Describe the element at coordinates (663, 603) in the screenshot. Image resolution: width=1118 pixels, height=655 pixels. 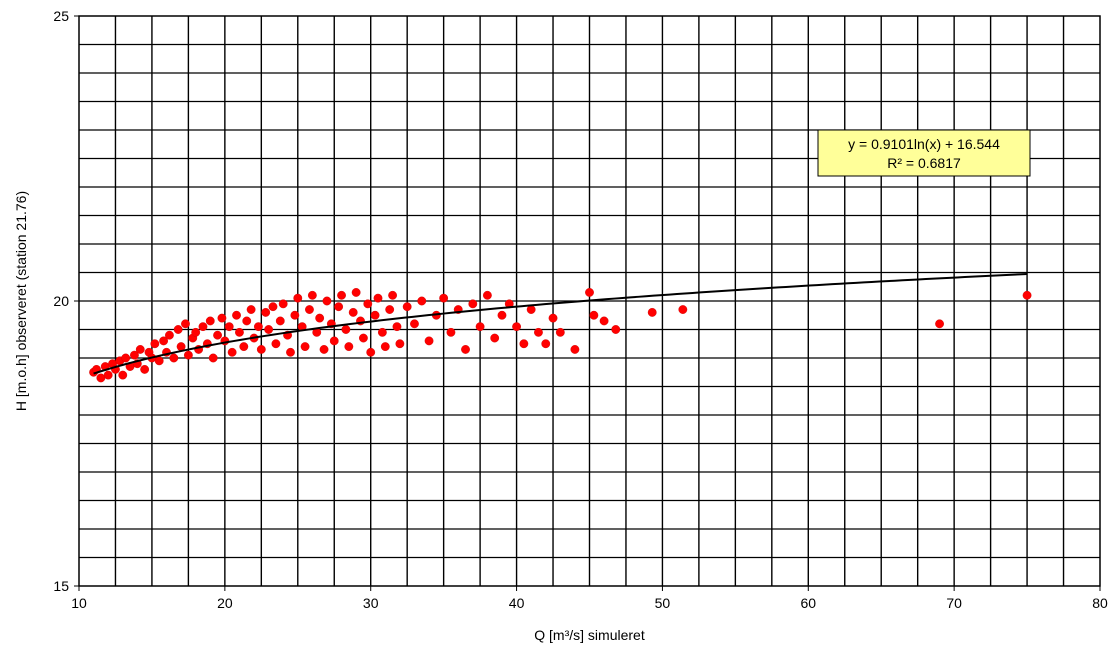
I see `x-tick-label: 50` at that location.